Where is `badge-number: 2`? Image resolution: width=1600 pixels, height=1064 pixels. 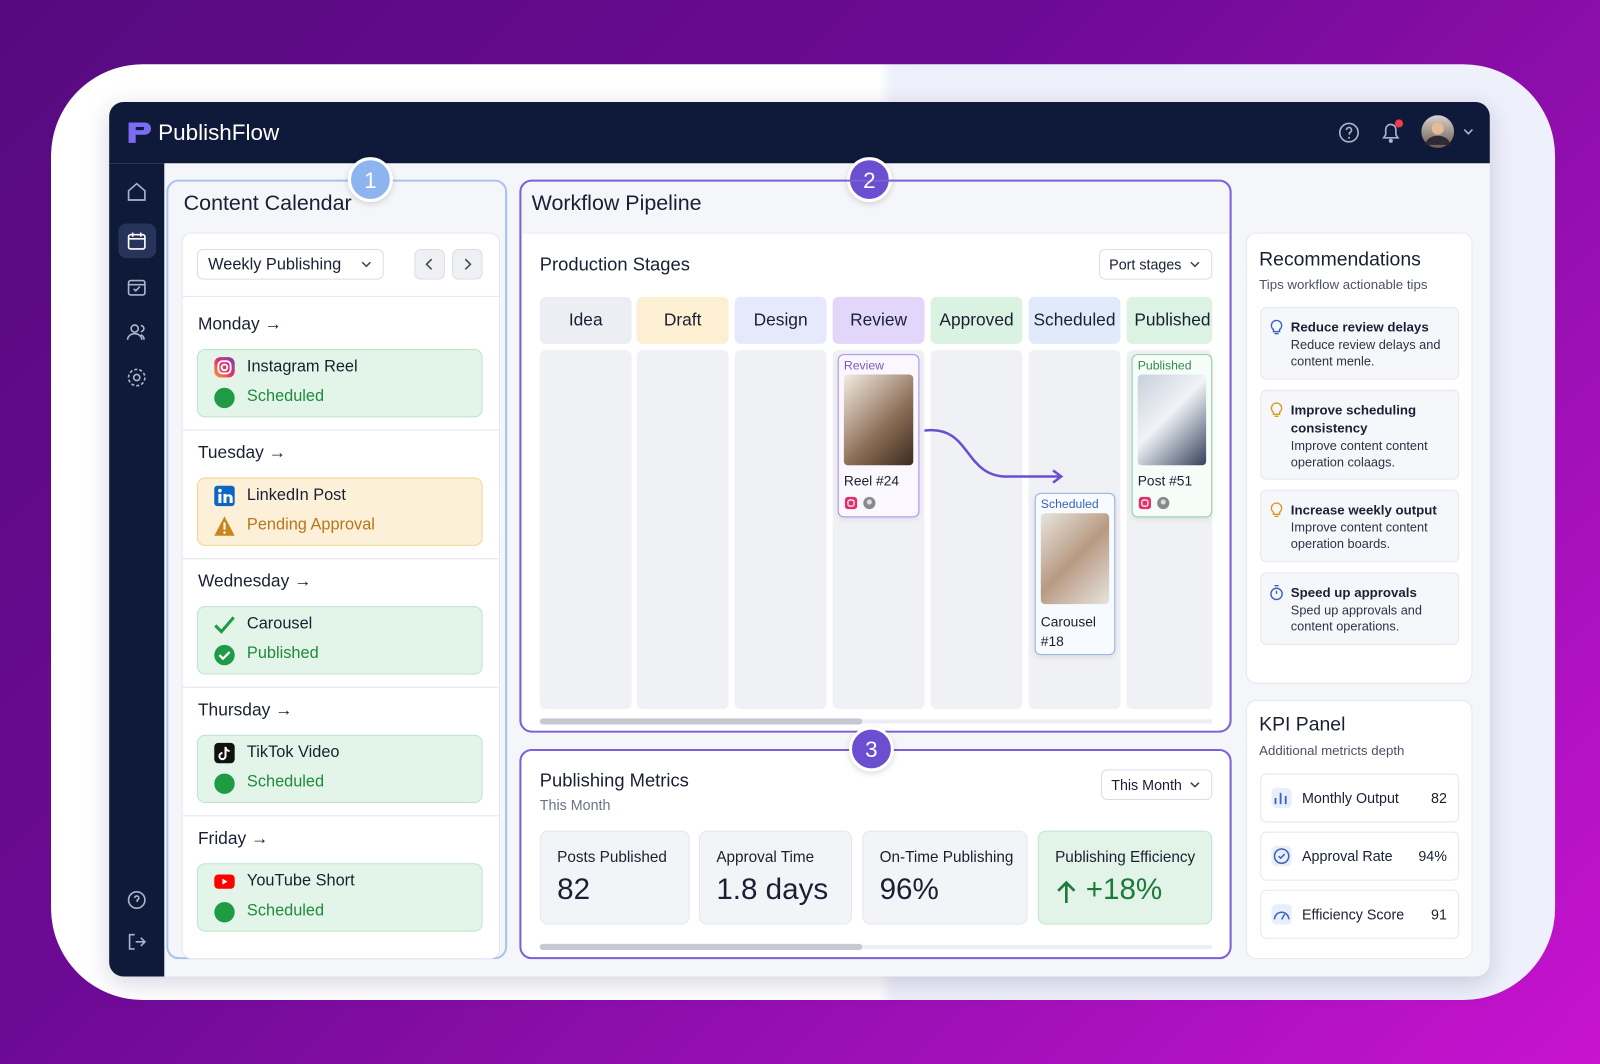 badge-number: 2 is located at coordinates (869, 180).